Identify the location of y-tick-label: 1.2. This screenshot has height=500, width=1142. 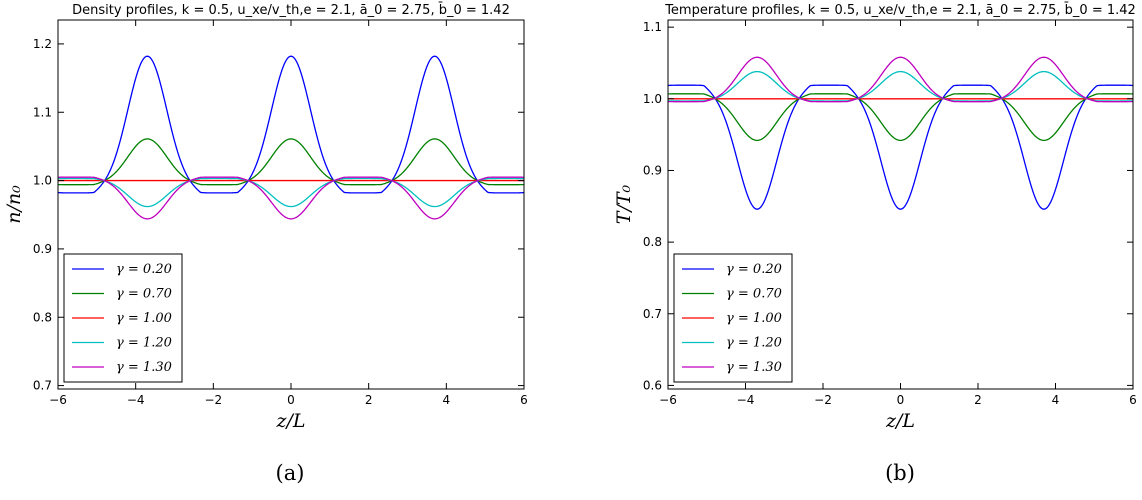
(42, 44).